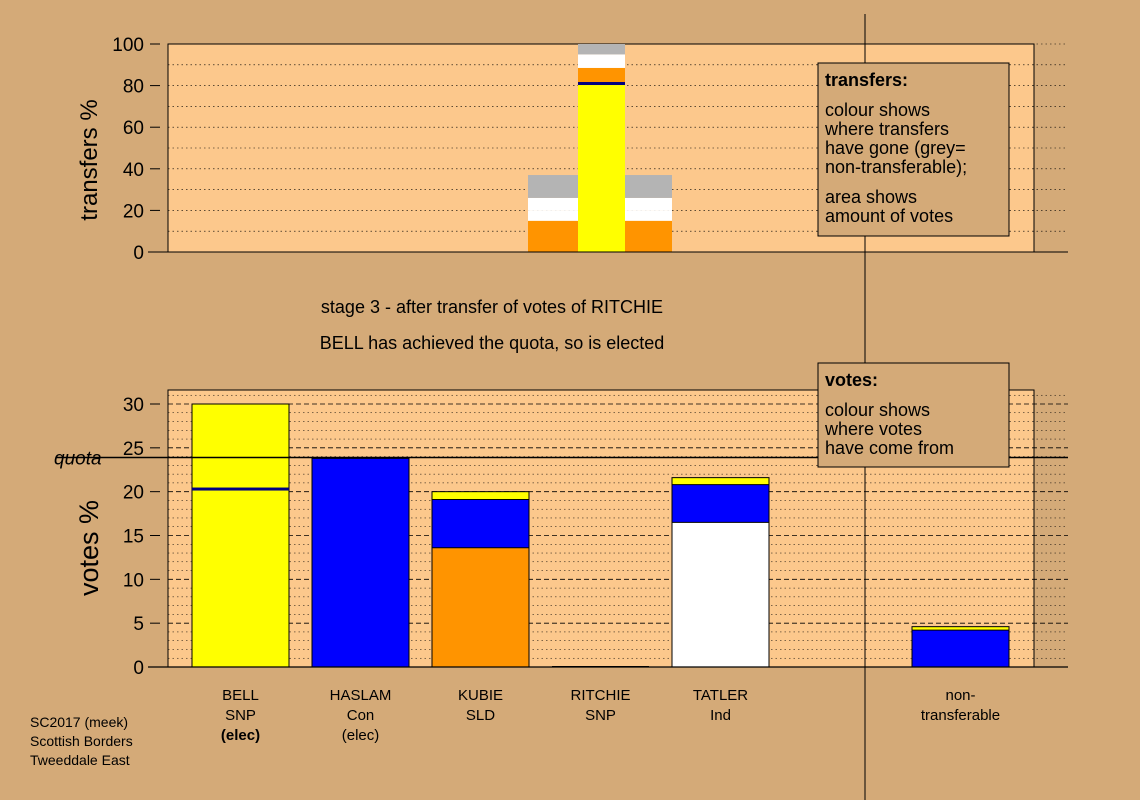 The height and width of the screenshot is (800, 1140). What do you see at coordinates (720, 695) in the screenshot?
I see `category-label: TATLER` at bounding box center [720, 695].